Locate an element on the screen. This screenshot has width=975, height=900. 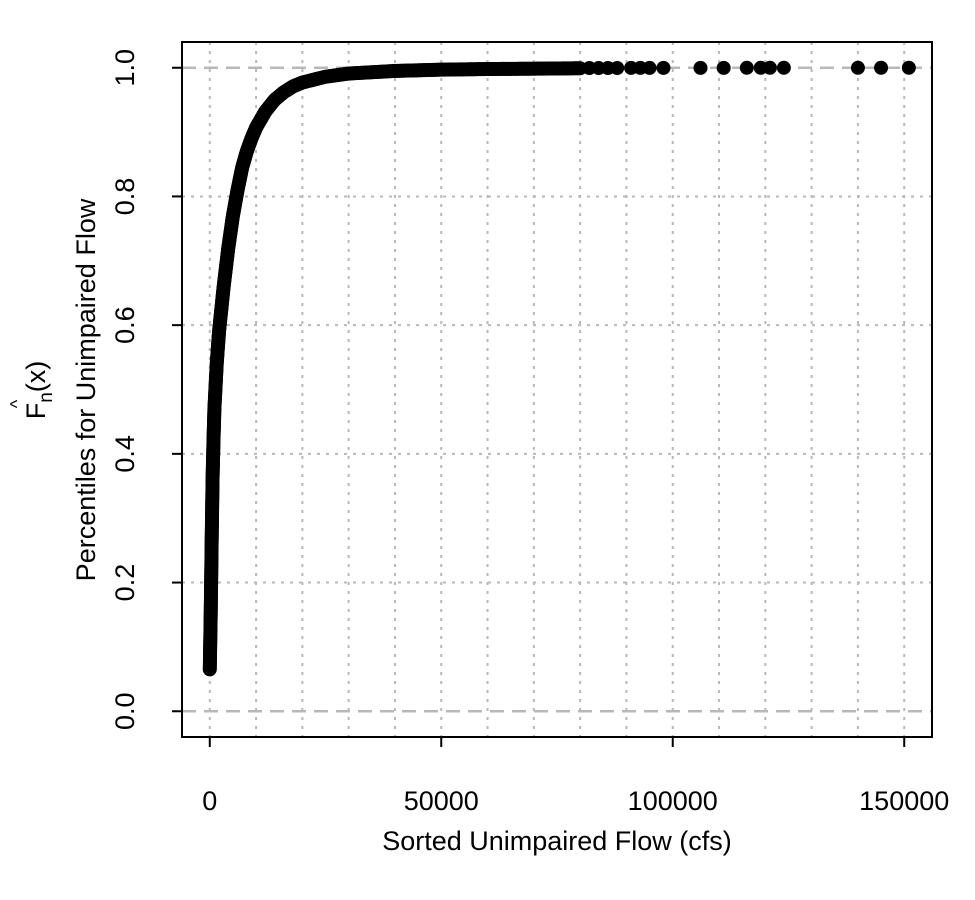
y-tick-label: 0.0 is located at coordinates (125, 711).